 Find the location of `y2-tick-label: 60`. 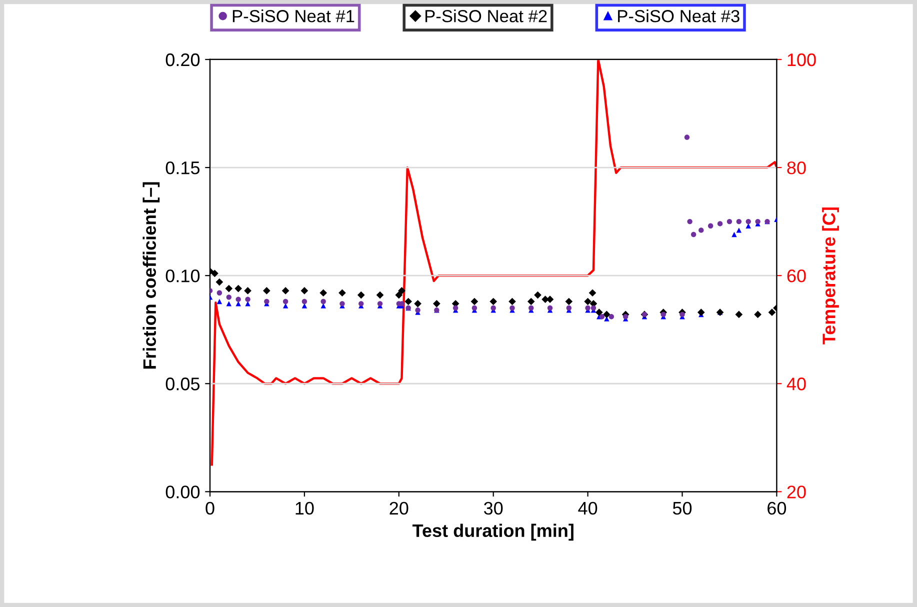

y2-tick-label: 60 is located at coordinates (796, 276).